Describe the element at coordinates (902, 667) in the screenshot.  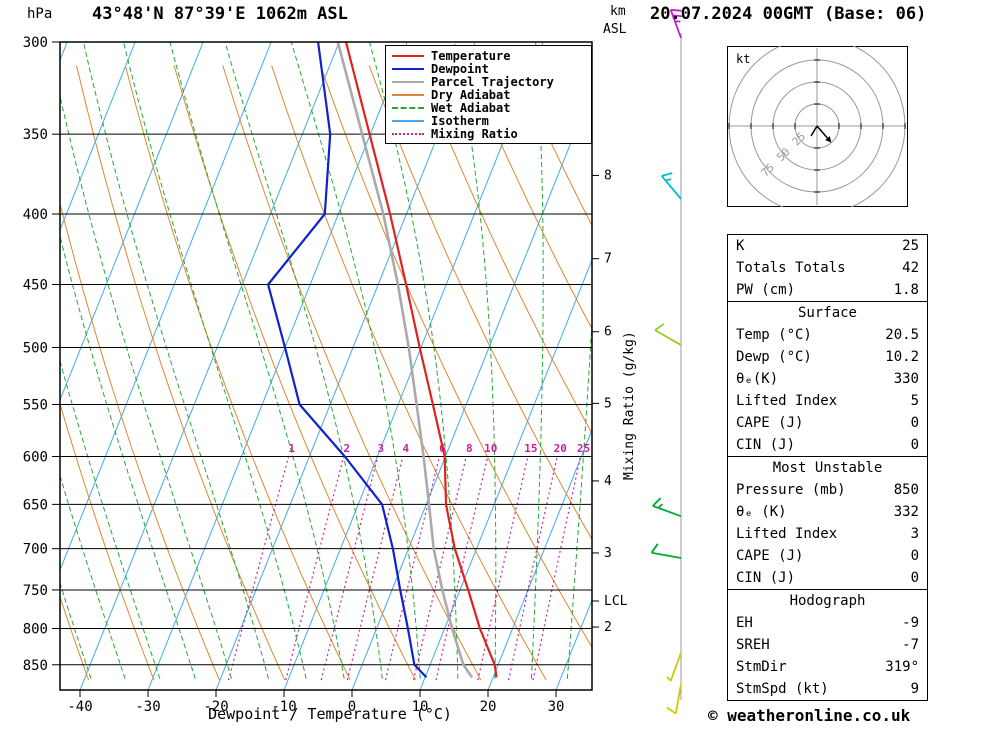
I see `stats-value: 319°` at that location.